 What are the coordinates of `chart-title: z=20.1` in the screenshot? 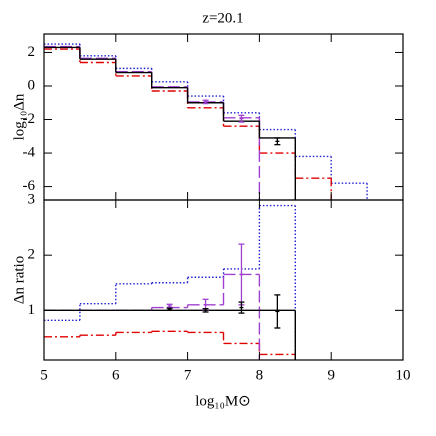 It's located at (222, 18).